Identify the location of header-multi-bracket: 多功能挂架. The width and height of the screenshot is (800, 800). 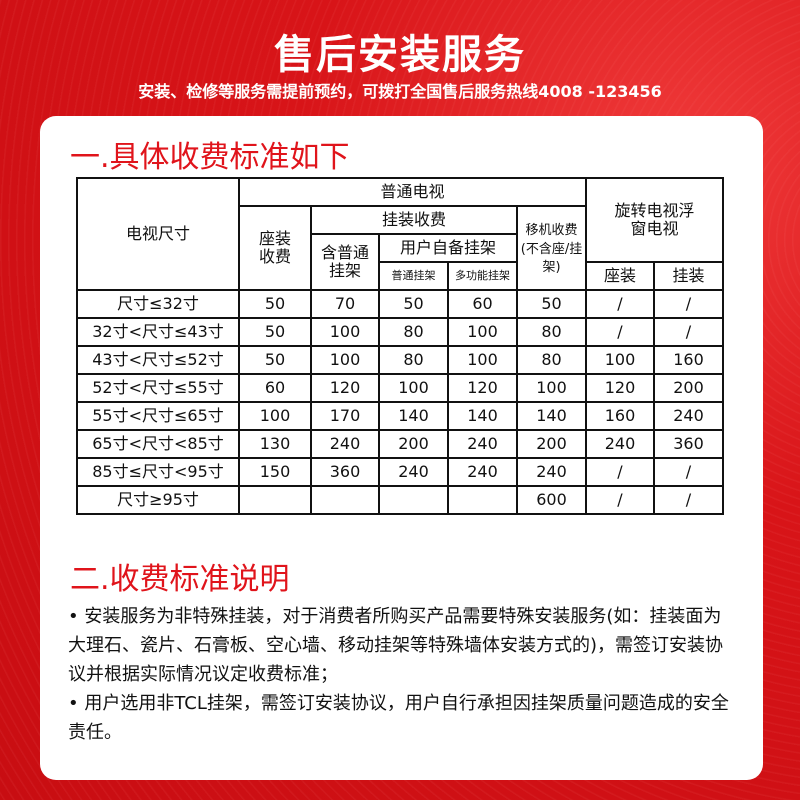
(482, 276).